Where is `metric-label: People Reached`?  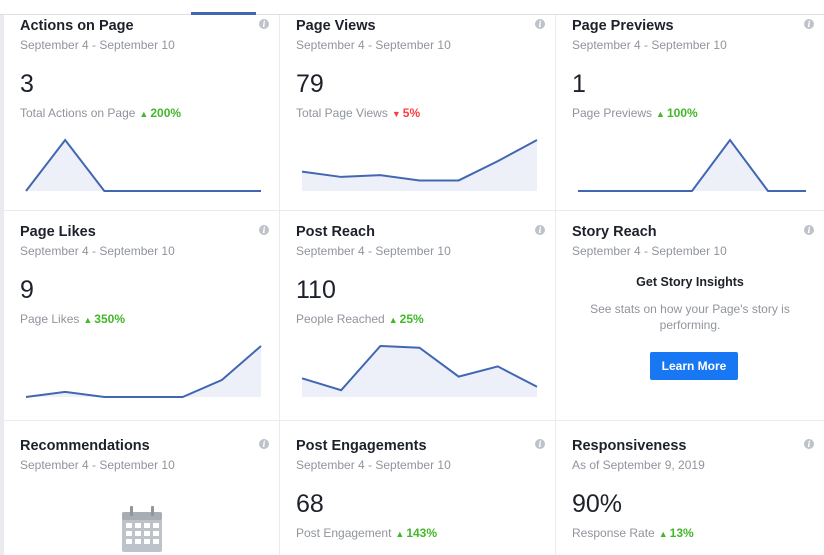
metric-label: People Reached is located at coordinates (340, 319).